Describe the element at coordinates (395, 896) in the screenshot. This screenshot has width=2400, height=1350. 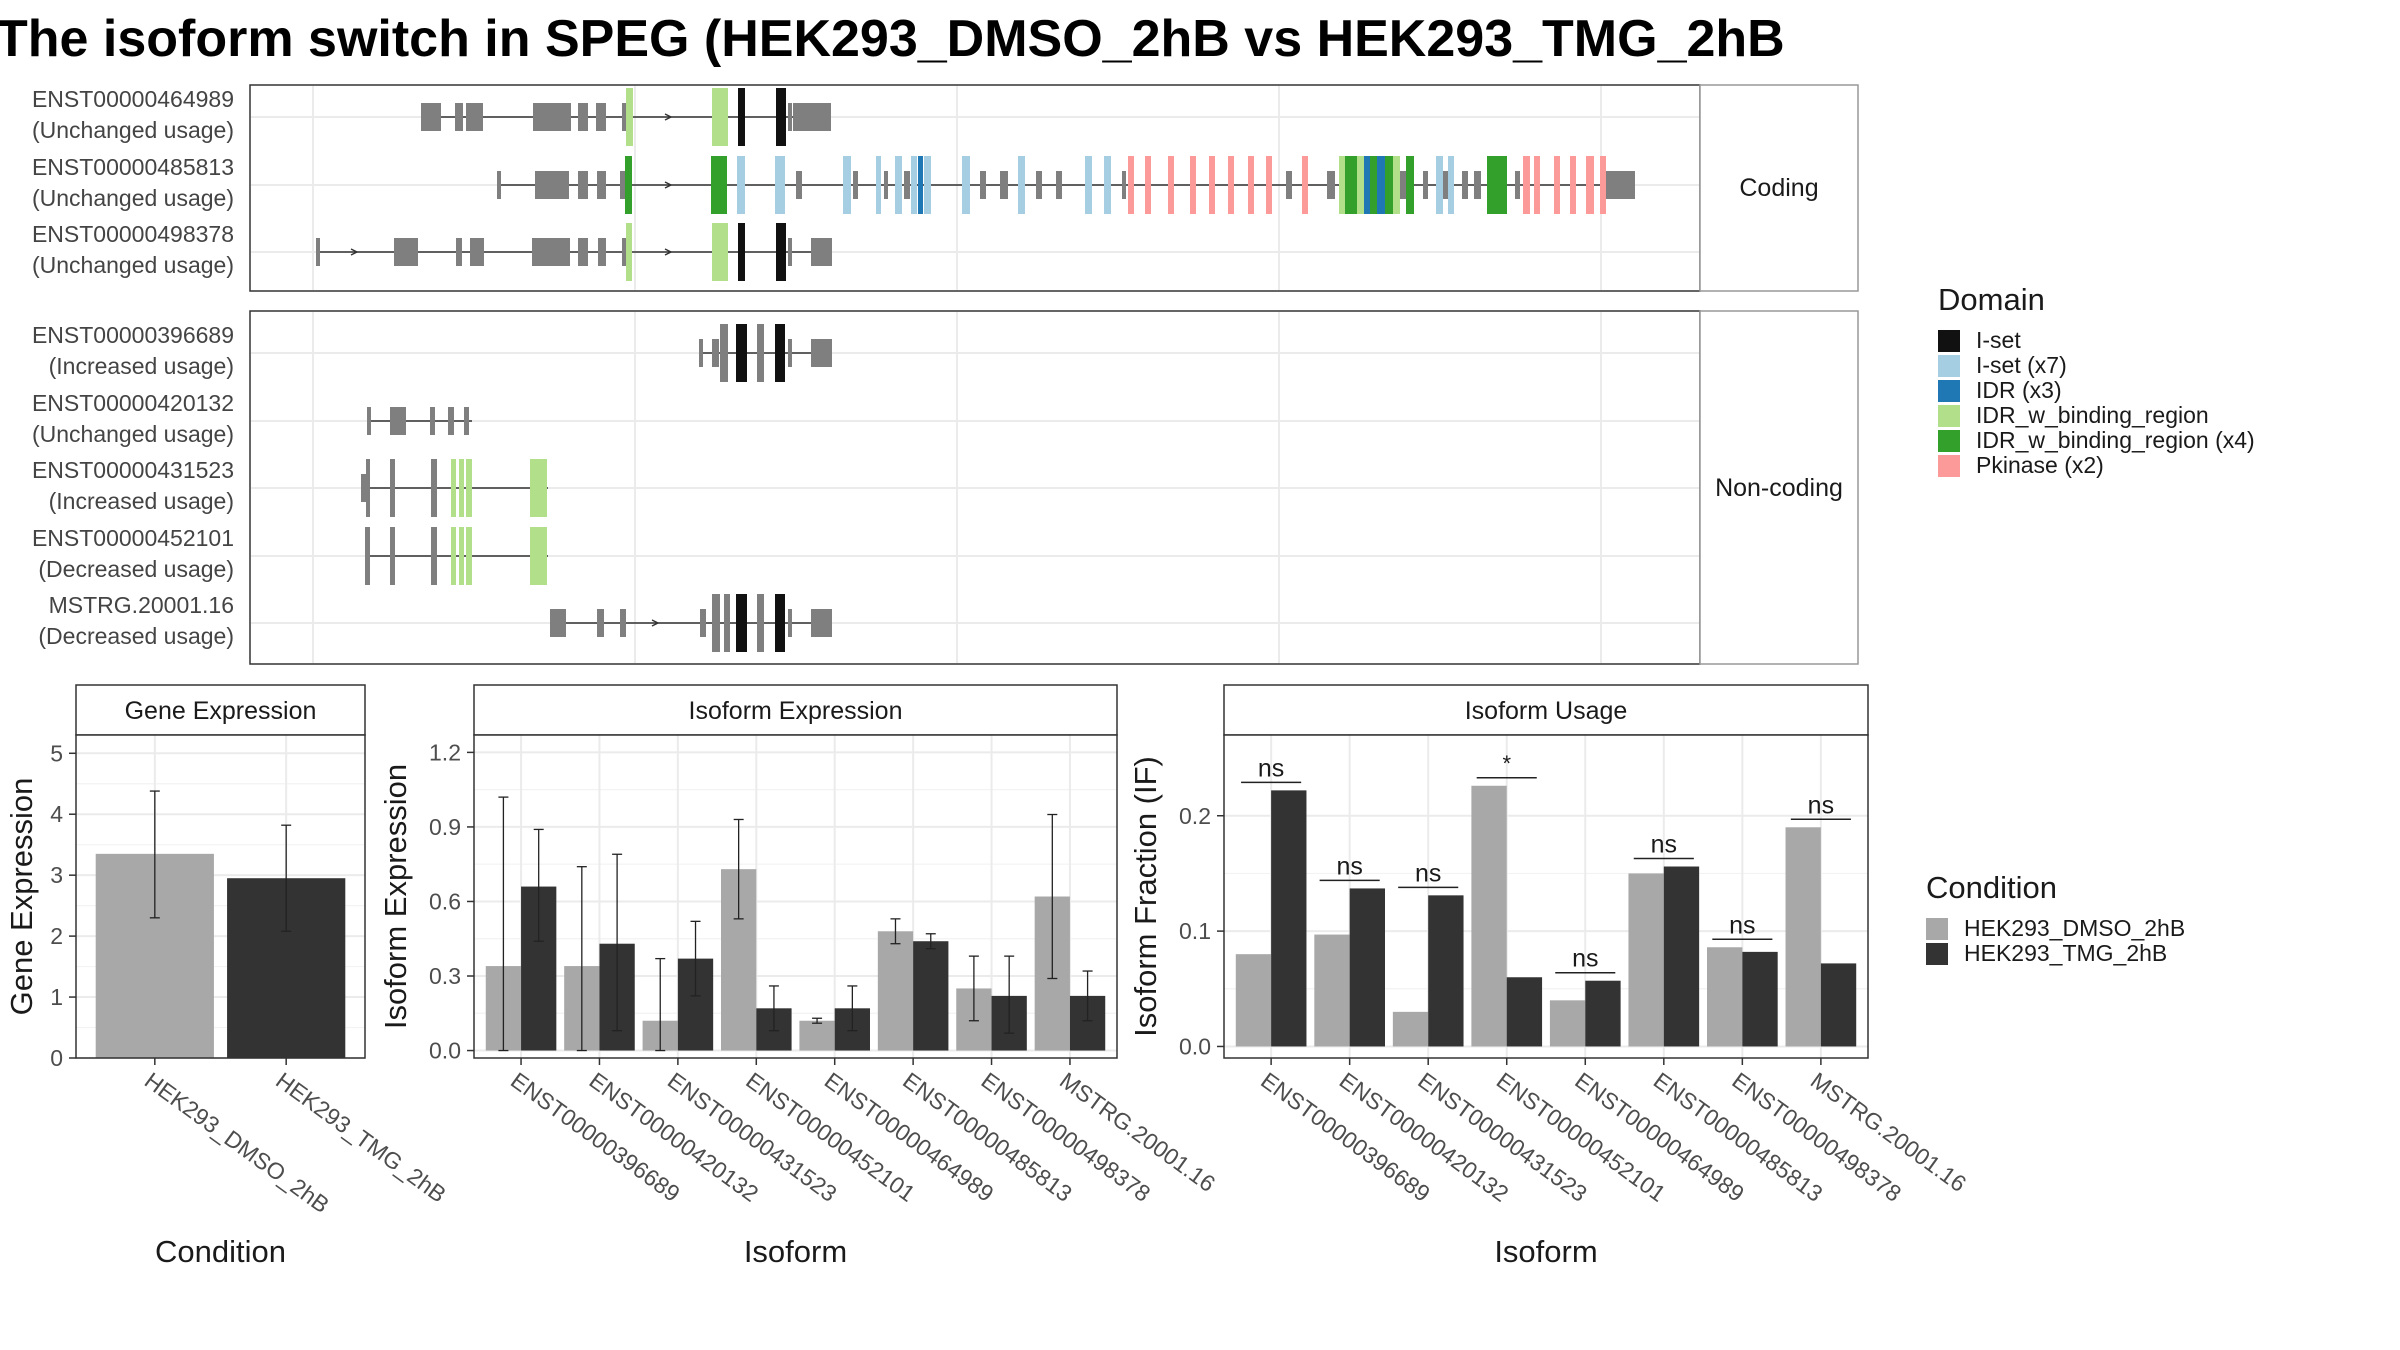
I see `y-axis-title: Isoform Expression` at that location.